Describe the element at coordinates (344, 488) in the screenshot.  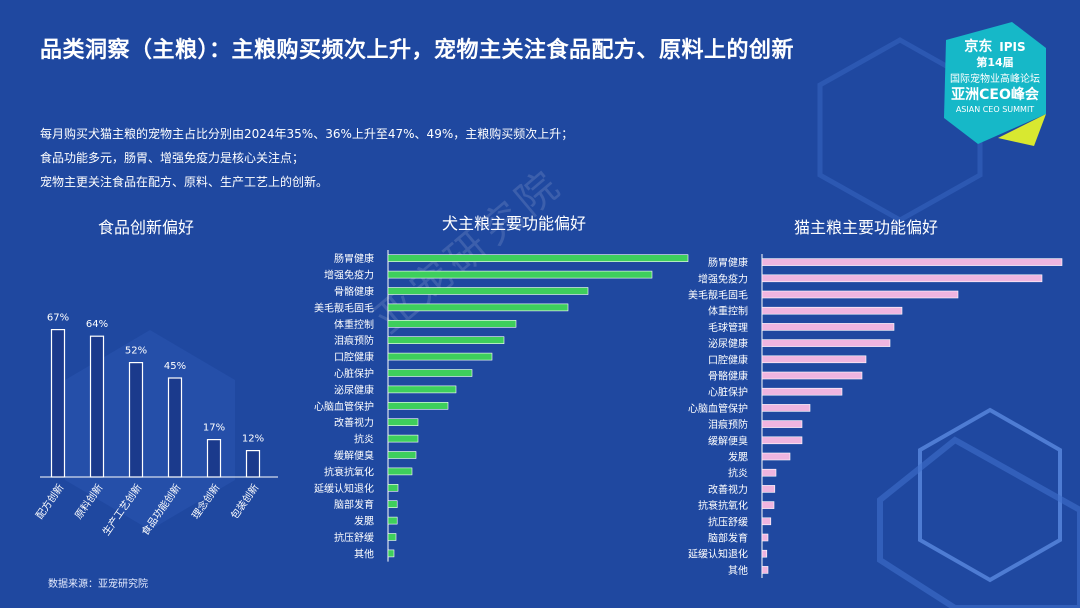
I see `chart2-category-label: 延缓认知退化` at that location.